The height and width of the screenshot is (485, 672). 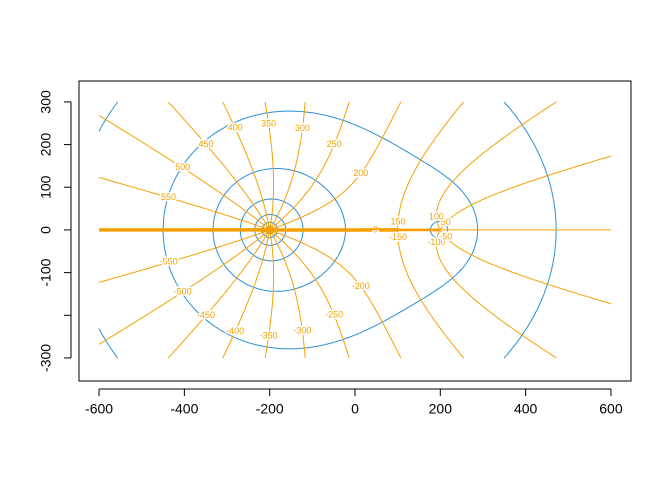 I want to click on contour-label: -400, so click(x=235, y=331).